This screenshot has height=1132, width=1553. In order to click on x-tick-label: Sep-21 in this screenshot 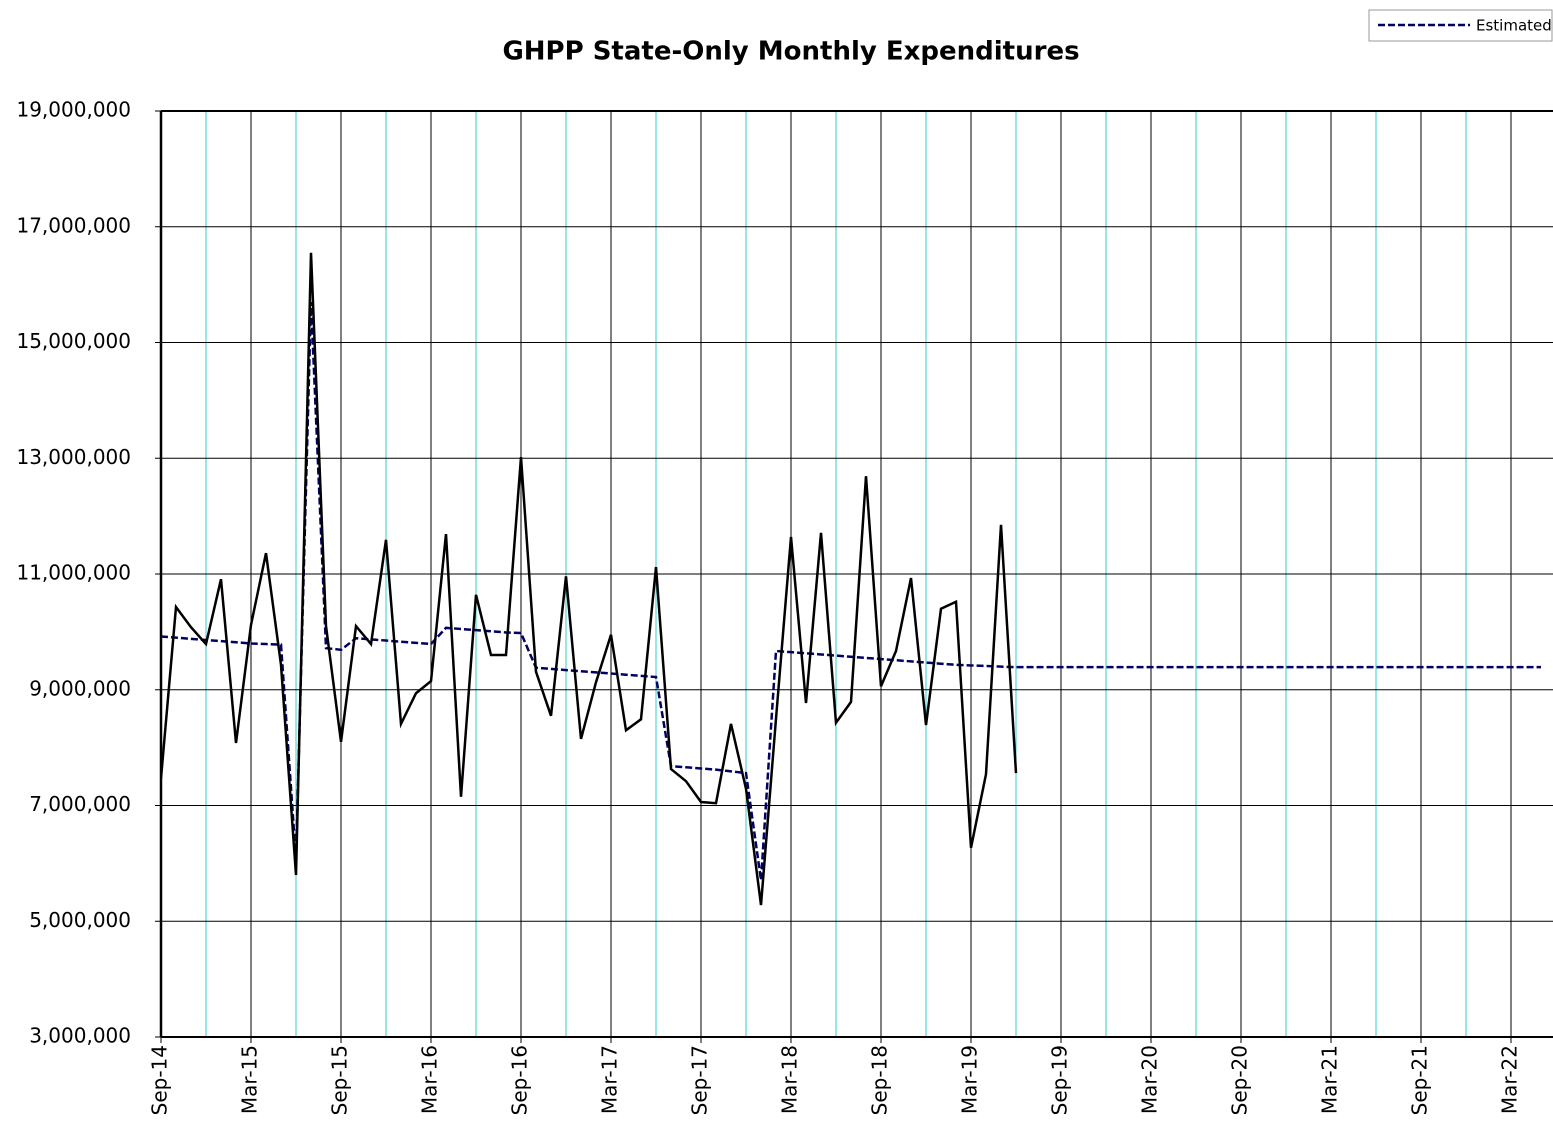, I will do `click(1420, 1080)`.